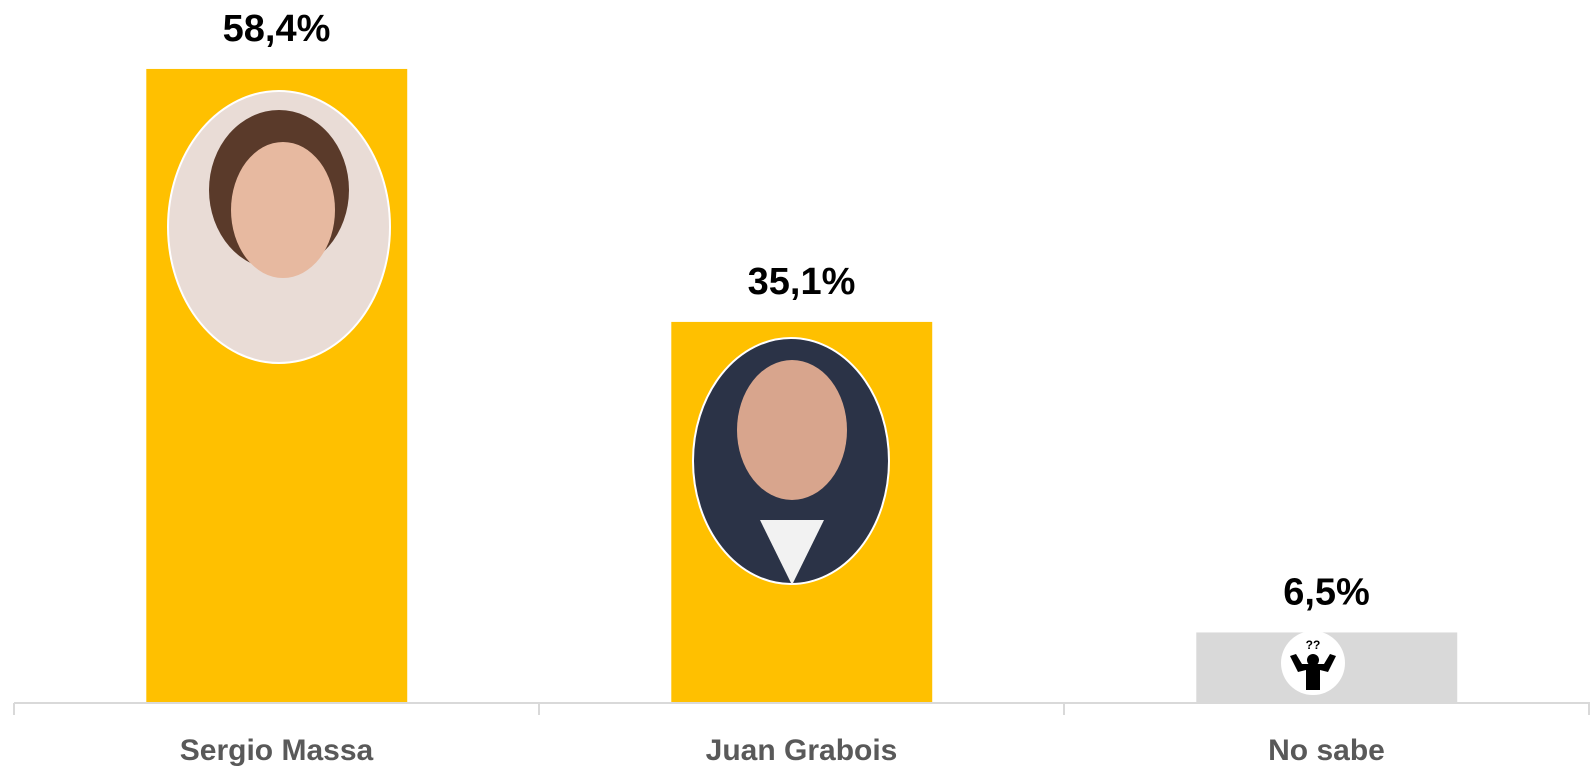 The image size is (1591, 780). What do you see at coordinates (1313, 660) in the screenshot?
I see `icon-head` at bounding box center [1313, 660].